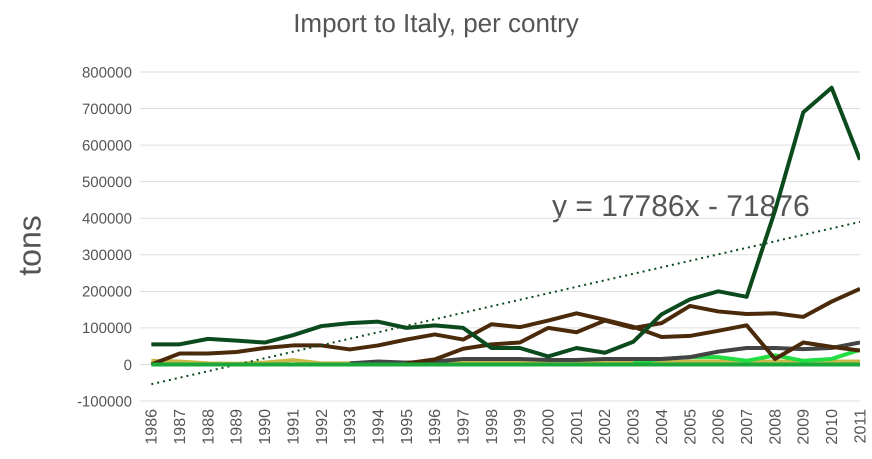  I want to click on x-tick-label: 2002, so click(605, 426).